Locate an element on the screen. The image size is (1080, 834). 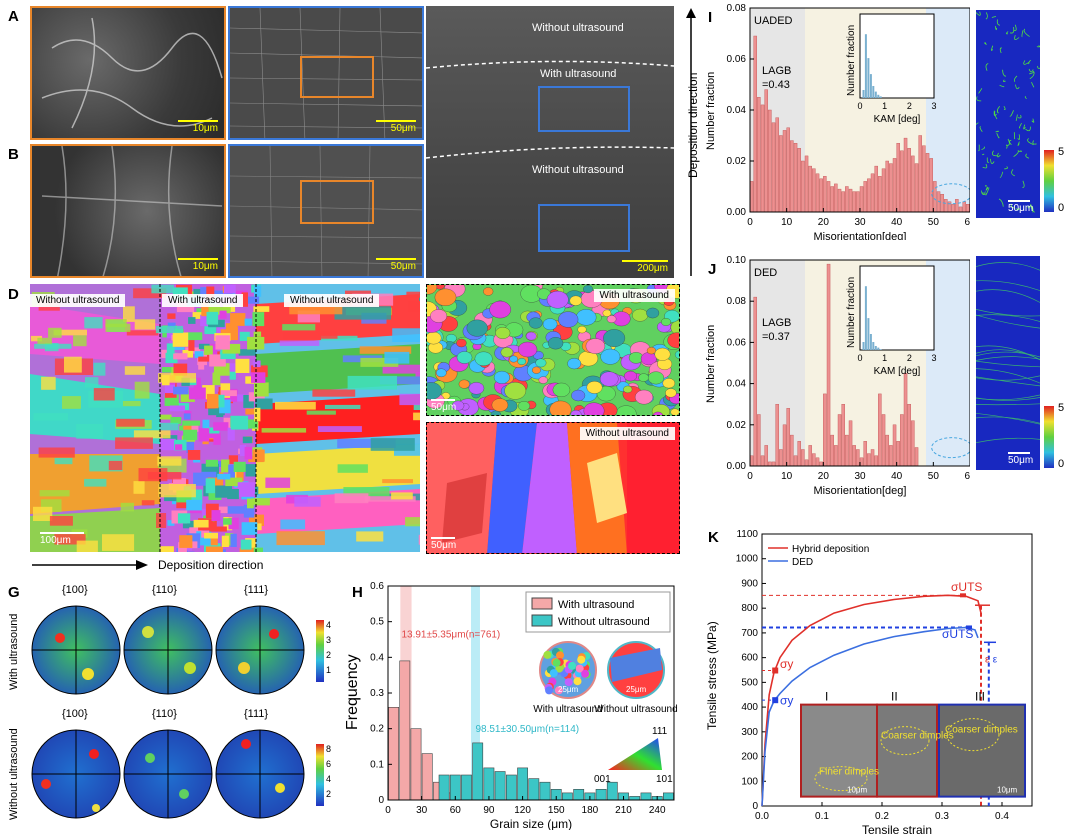
kam-scale-i: 50μm is located at coordinates (1020, 207).